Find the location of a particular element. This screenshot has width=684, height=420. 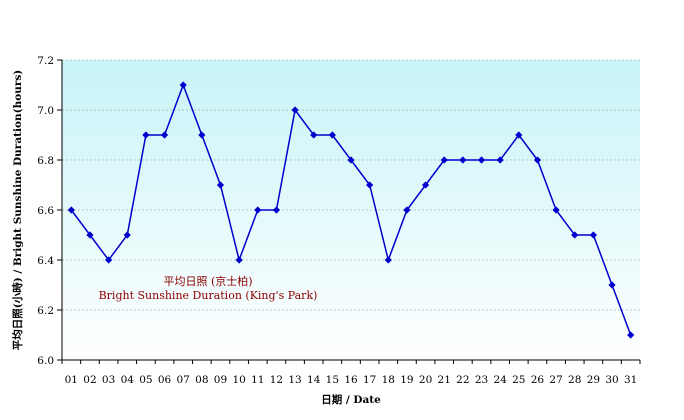

x-tick-label: 28 is located at coordinates (574, 380).